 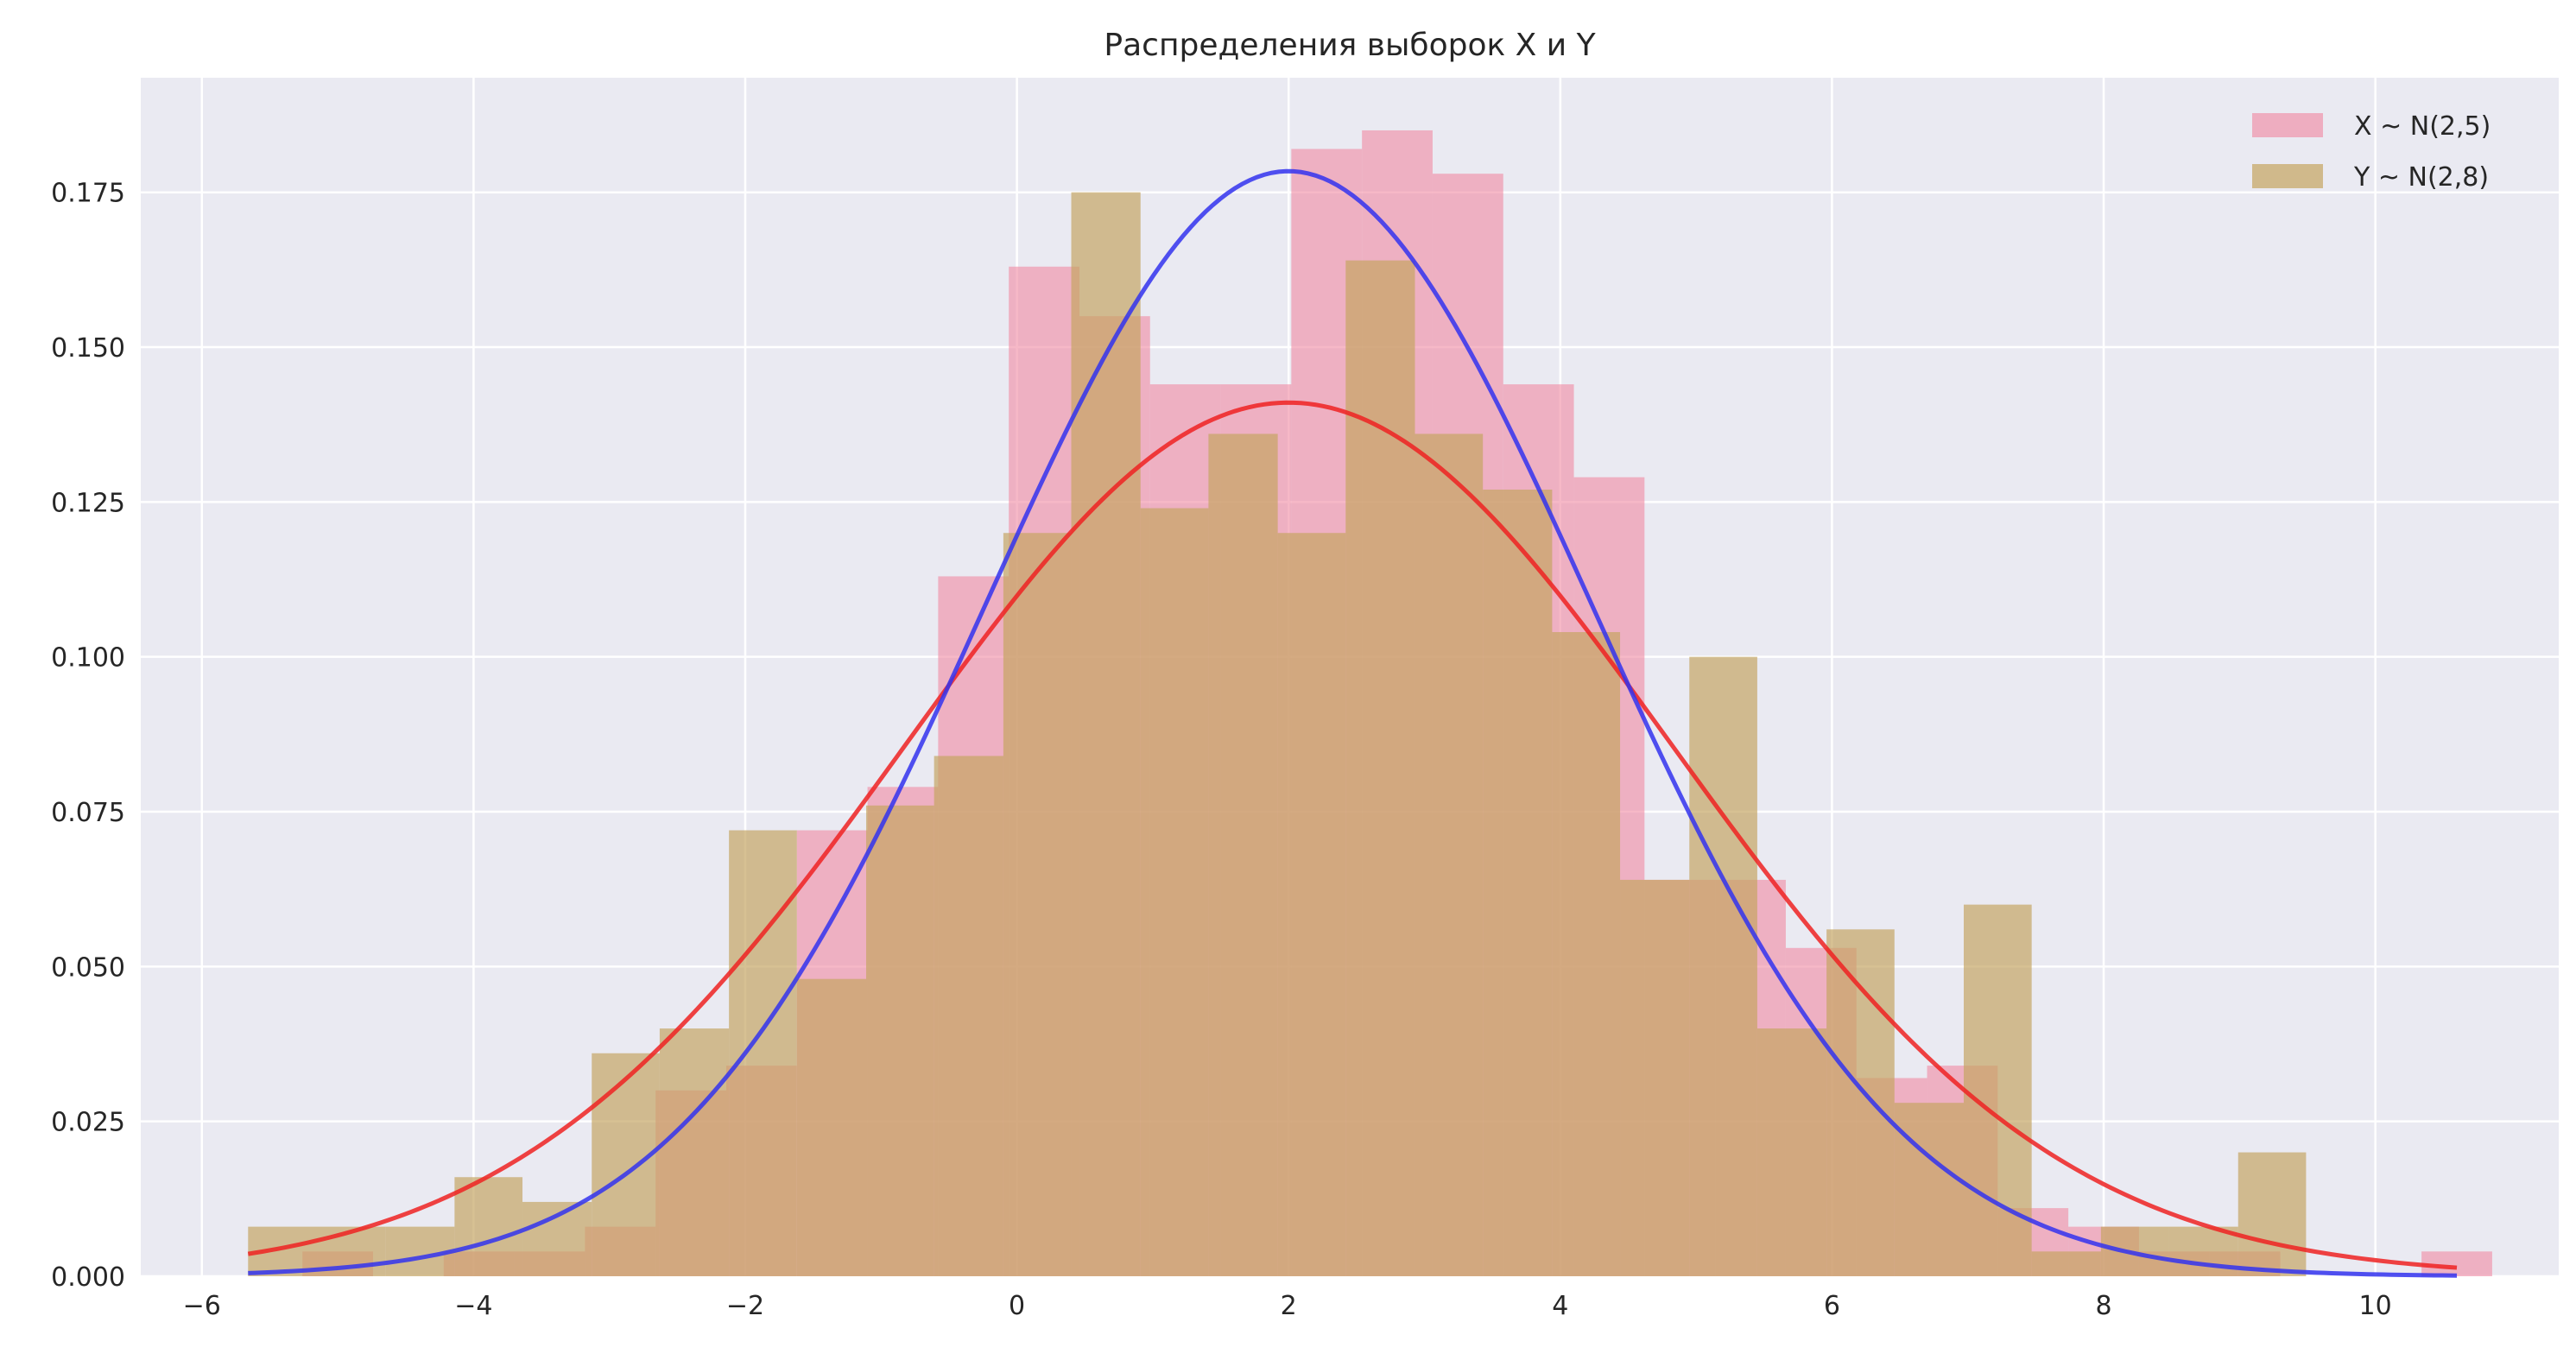 What do you see at coordinates (2371, 152) in the screenshot?
I see `legend: X ~ N(2,5) Y ~ N(2,8)` at bounding box center [2371, 152].